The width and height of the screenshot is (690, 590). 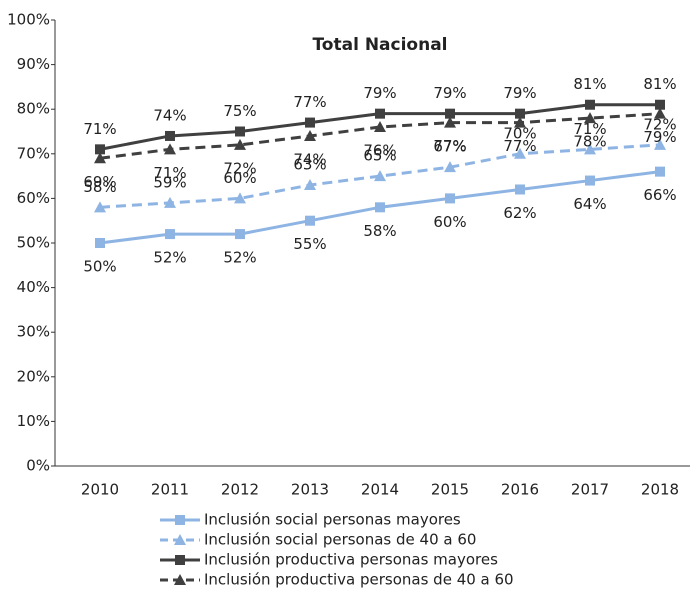 I want to click on legend-label: Inclusión social personas mayores, so click(x=332, y=520).